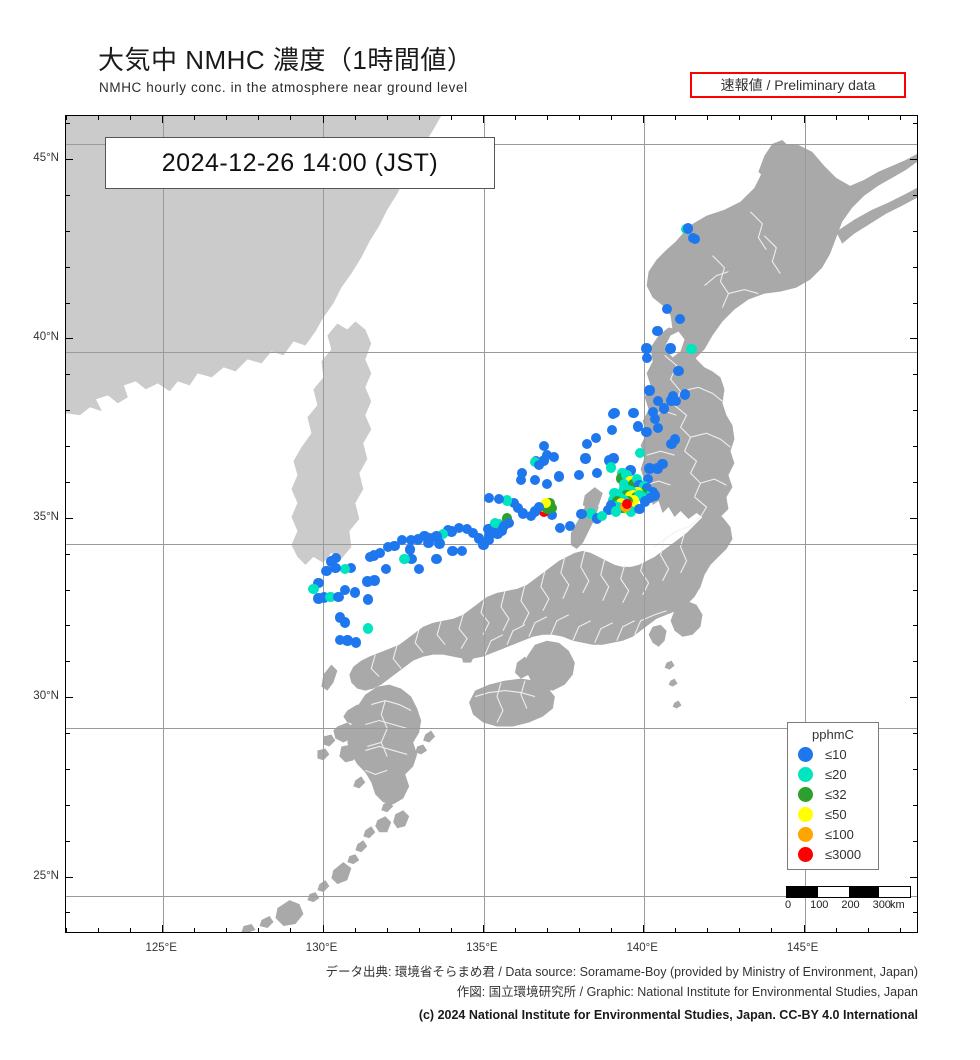 Image resolution: width=980 pixels, height=1060 pixels. Describe the element at coordinates (833, 754) in the screenshot. I see `legend-item: ≤10` at that location.